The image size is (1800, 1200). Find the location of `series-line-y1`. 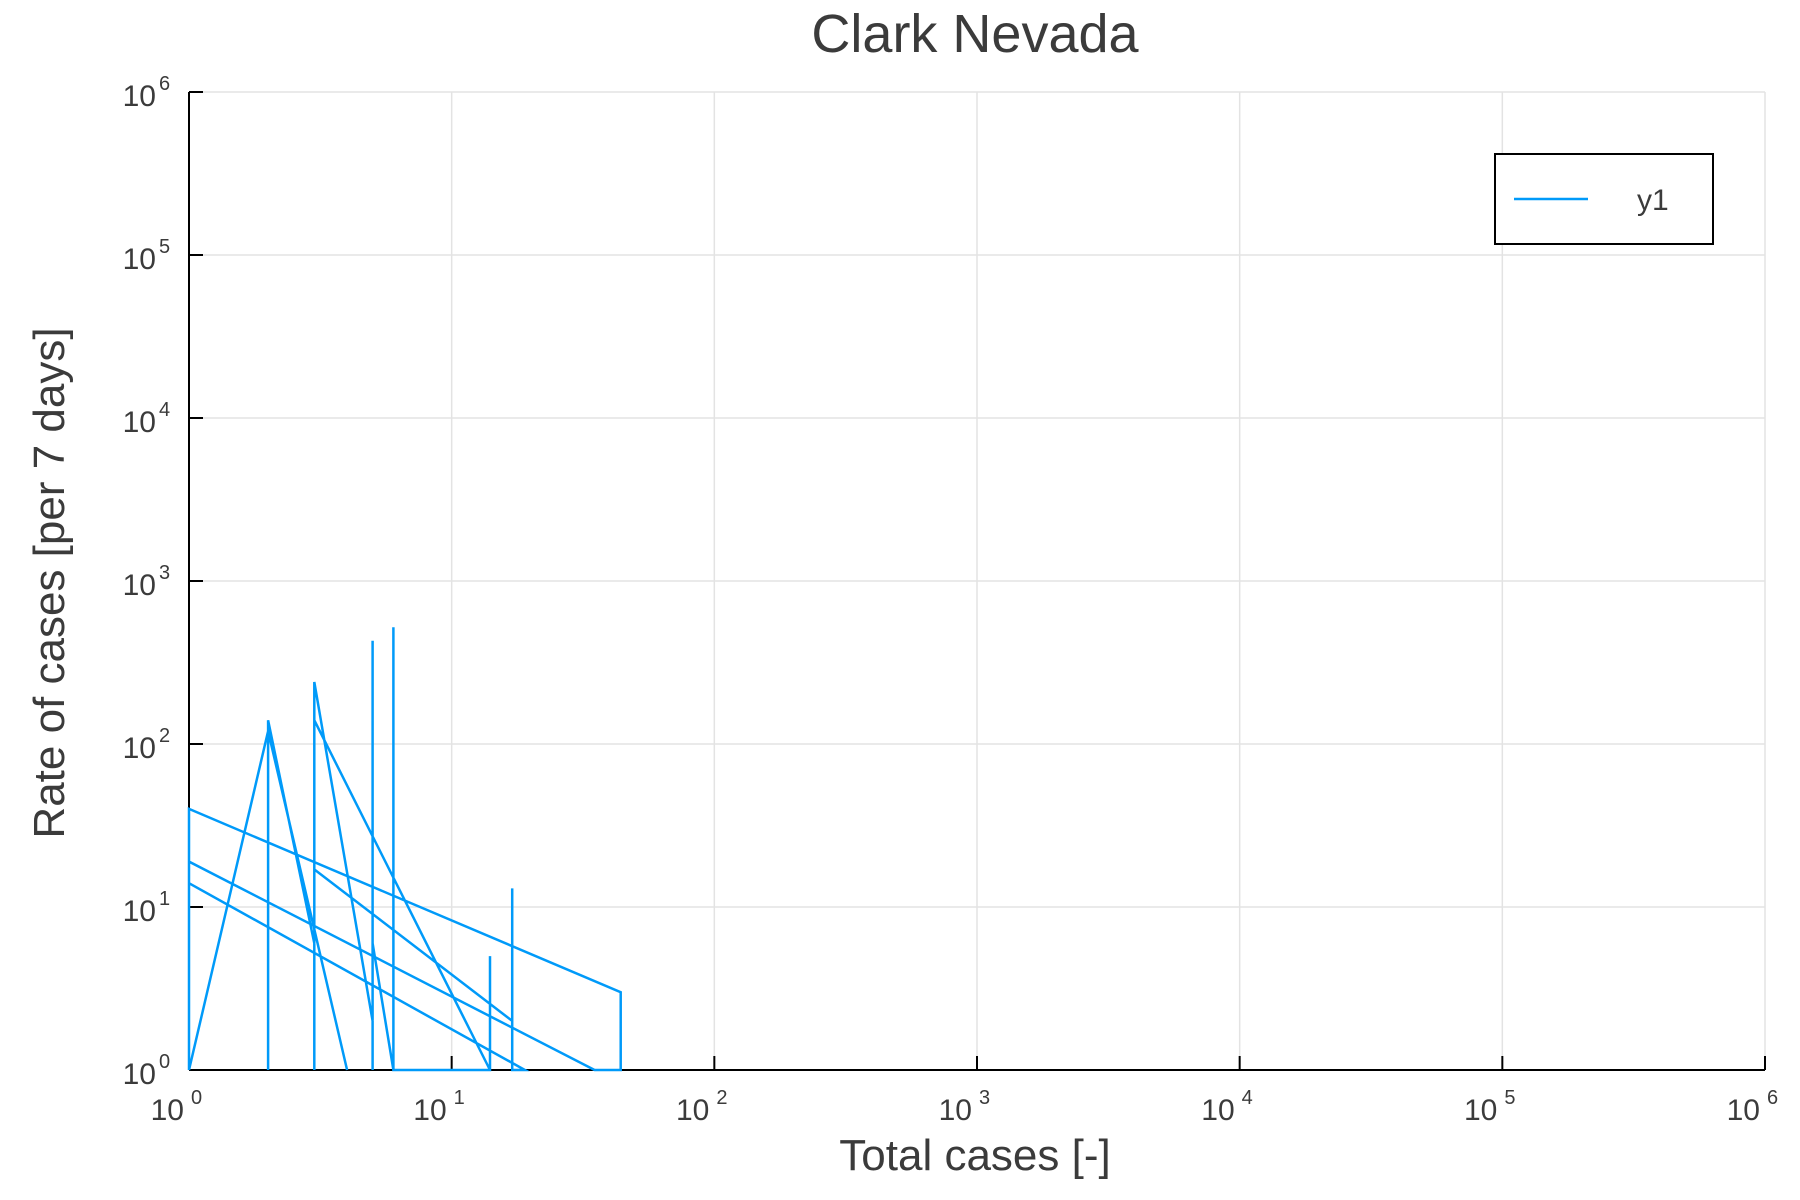

series-line-y1 is located at coordinates (404, 849).